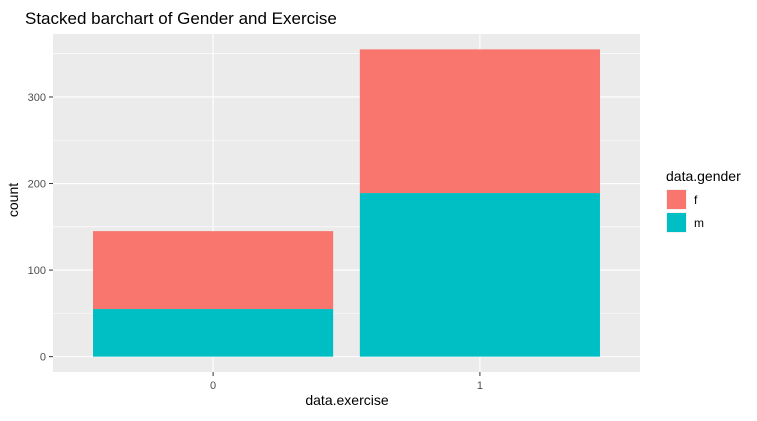  I want to click on y-tick-label: 100, so click(37, 271).